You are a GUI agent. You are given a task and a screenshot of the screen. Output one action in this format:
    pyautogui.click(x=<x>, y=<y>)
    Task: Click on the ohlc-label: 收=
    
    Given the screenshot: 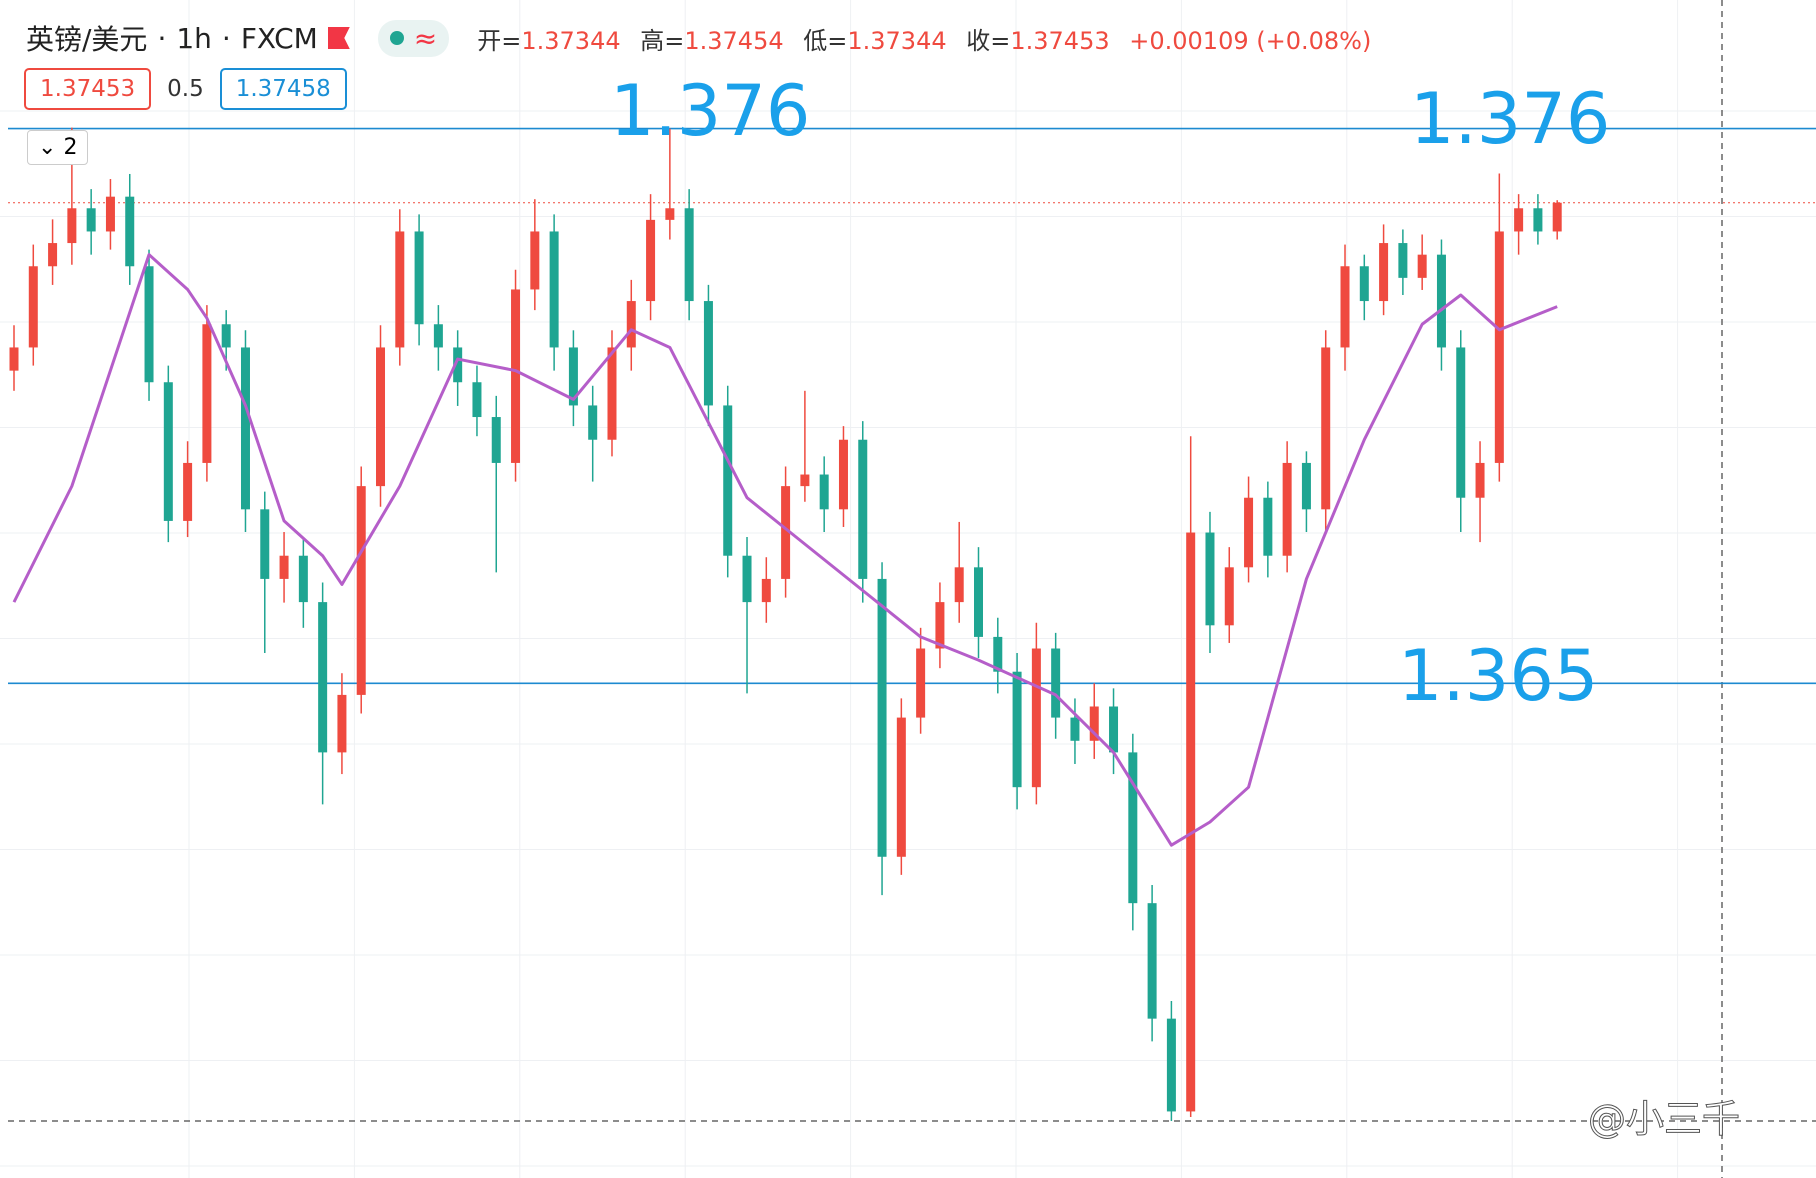 What is the action you would take?
    pyautogui.click(x=988, y=40)
    